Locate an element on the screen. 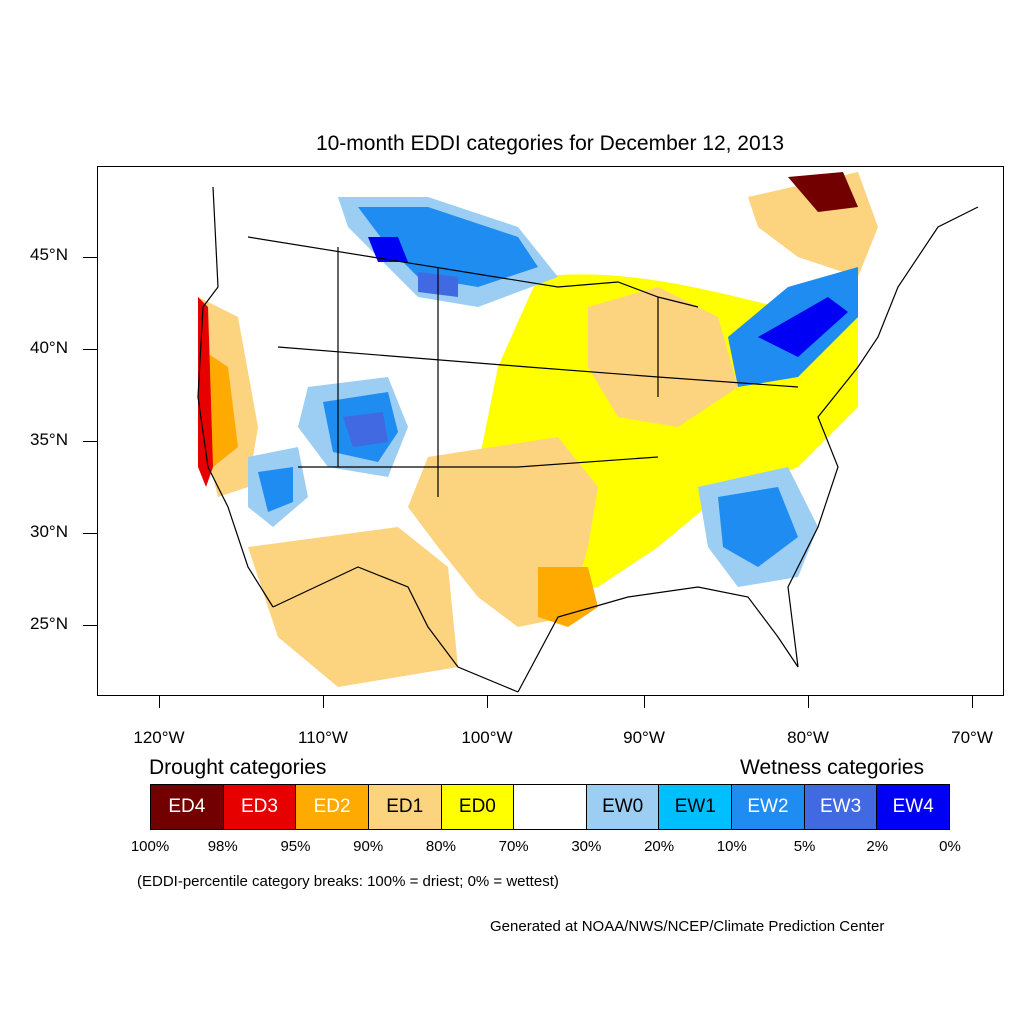  legend-box is located at coordinates (550, 807).